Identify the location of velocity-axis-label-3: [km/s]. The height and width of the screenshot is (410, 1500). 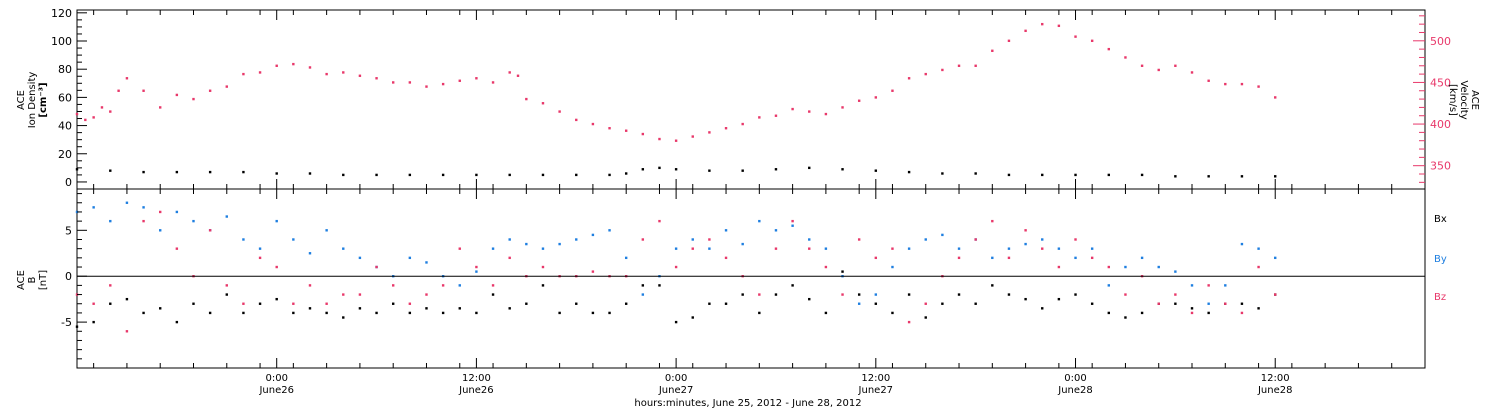
(1452, 100).